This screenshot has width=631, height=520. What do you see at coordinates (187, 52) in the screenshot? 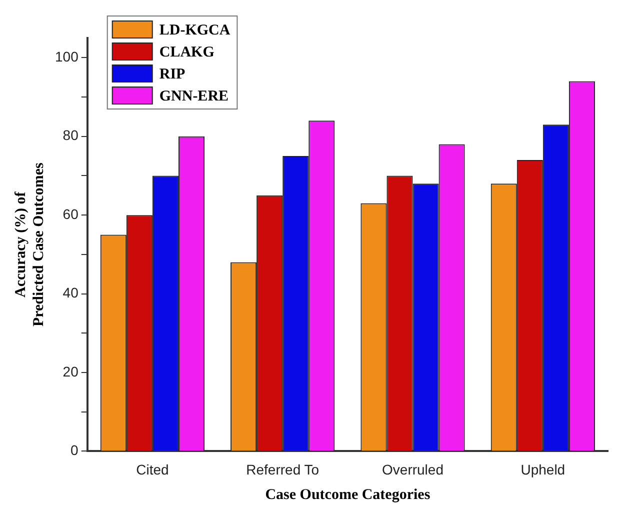
I see `legend-label: CLAKG` at bounding box center [187, 52].